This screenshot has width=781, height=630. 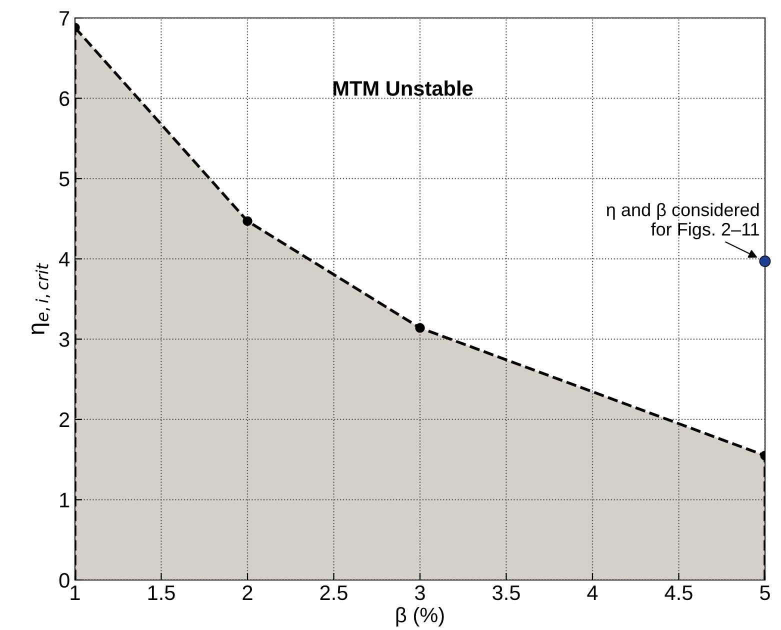 I want to click on x-tick-label: 3.5, so click(x=506, y=592).